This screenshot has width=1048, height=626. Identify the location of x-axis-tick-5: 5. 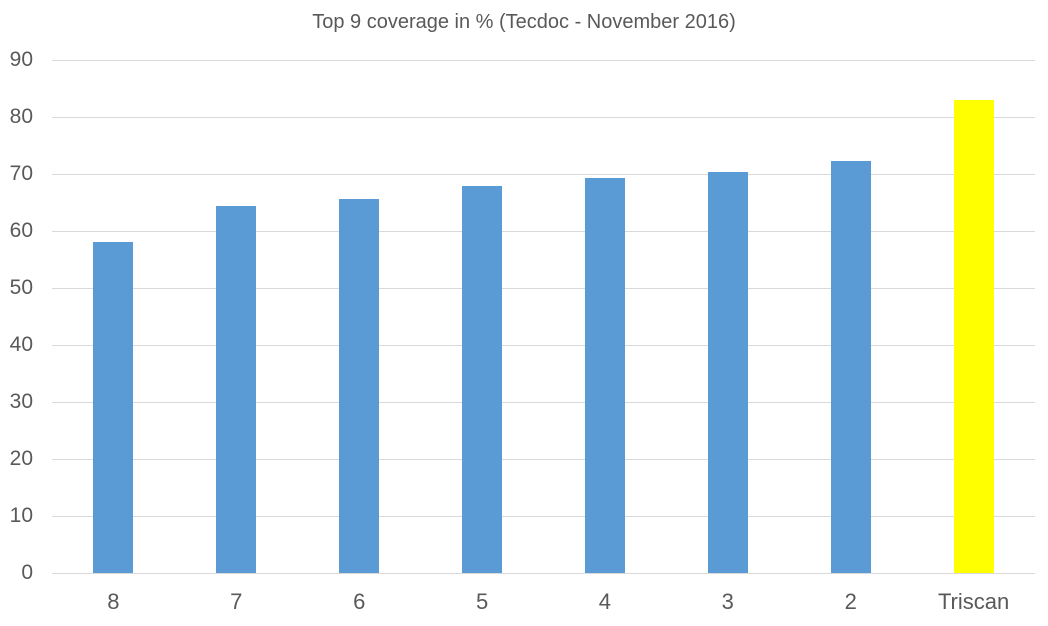
(482, 601).